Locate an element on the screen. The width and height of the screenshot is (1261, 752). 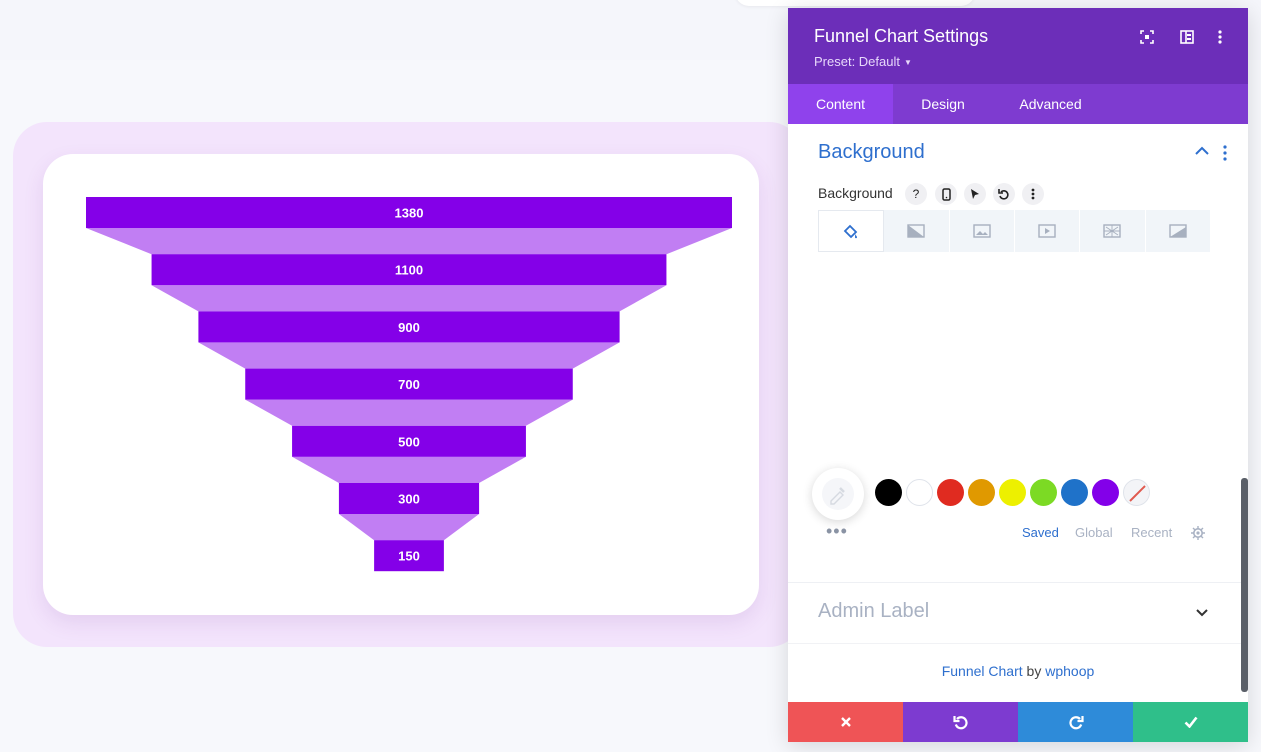
chevron-down-icon is located at coordinates (1202, 613).